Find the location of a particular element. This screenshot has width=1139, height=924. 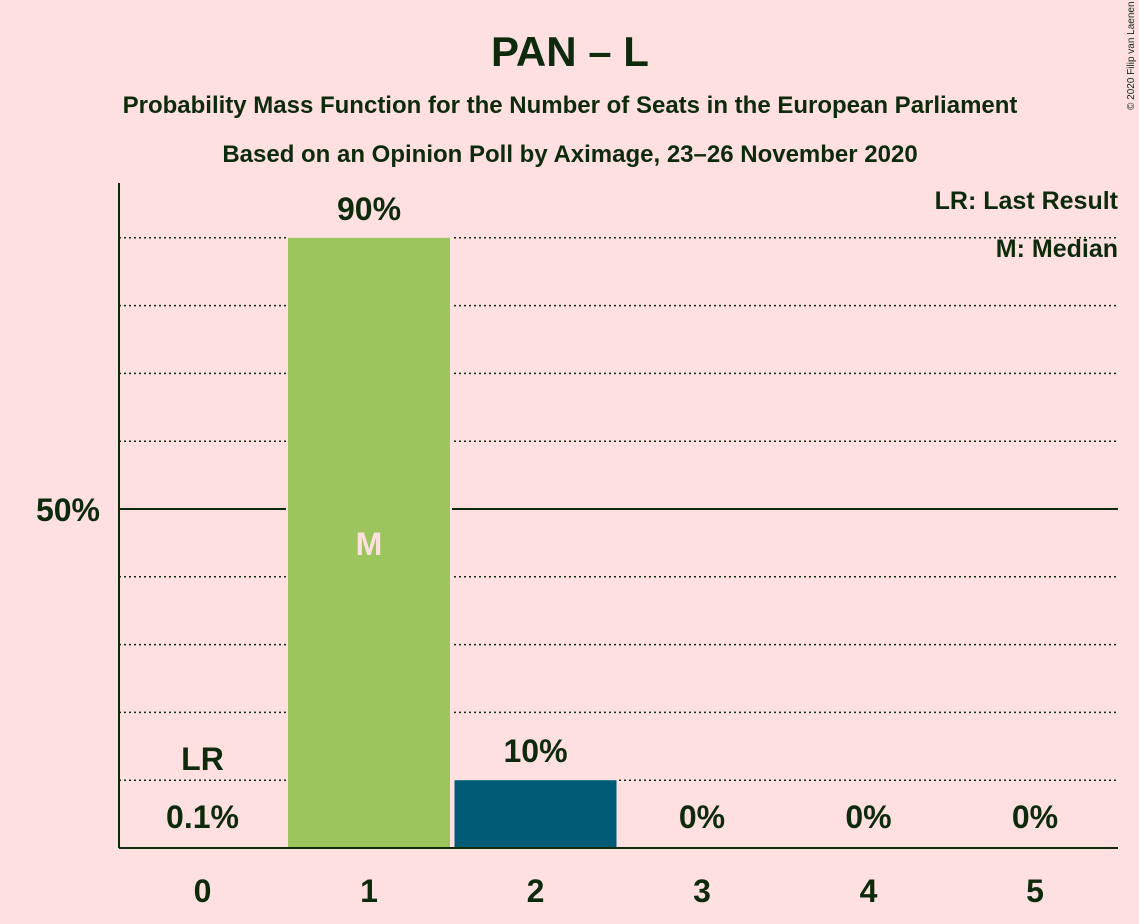

value-label-5: 0% is located at coordinates (1035, 817).